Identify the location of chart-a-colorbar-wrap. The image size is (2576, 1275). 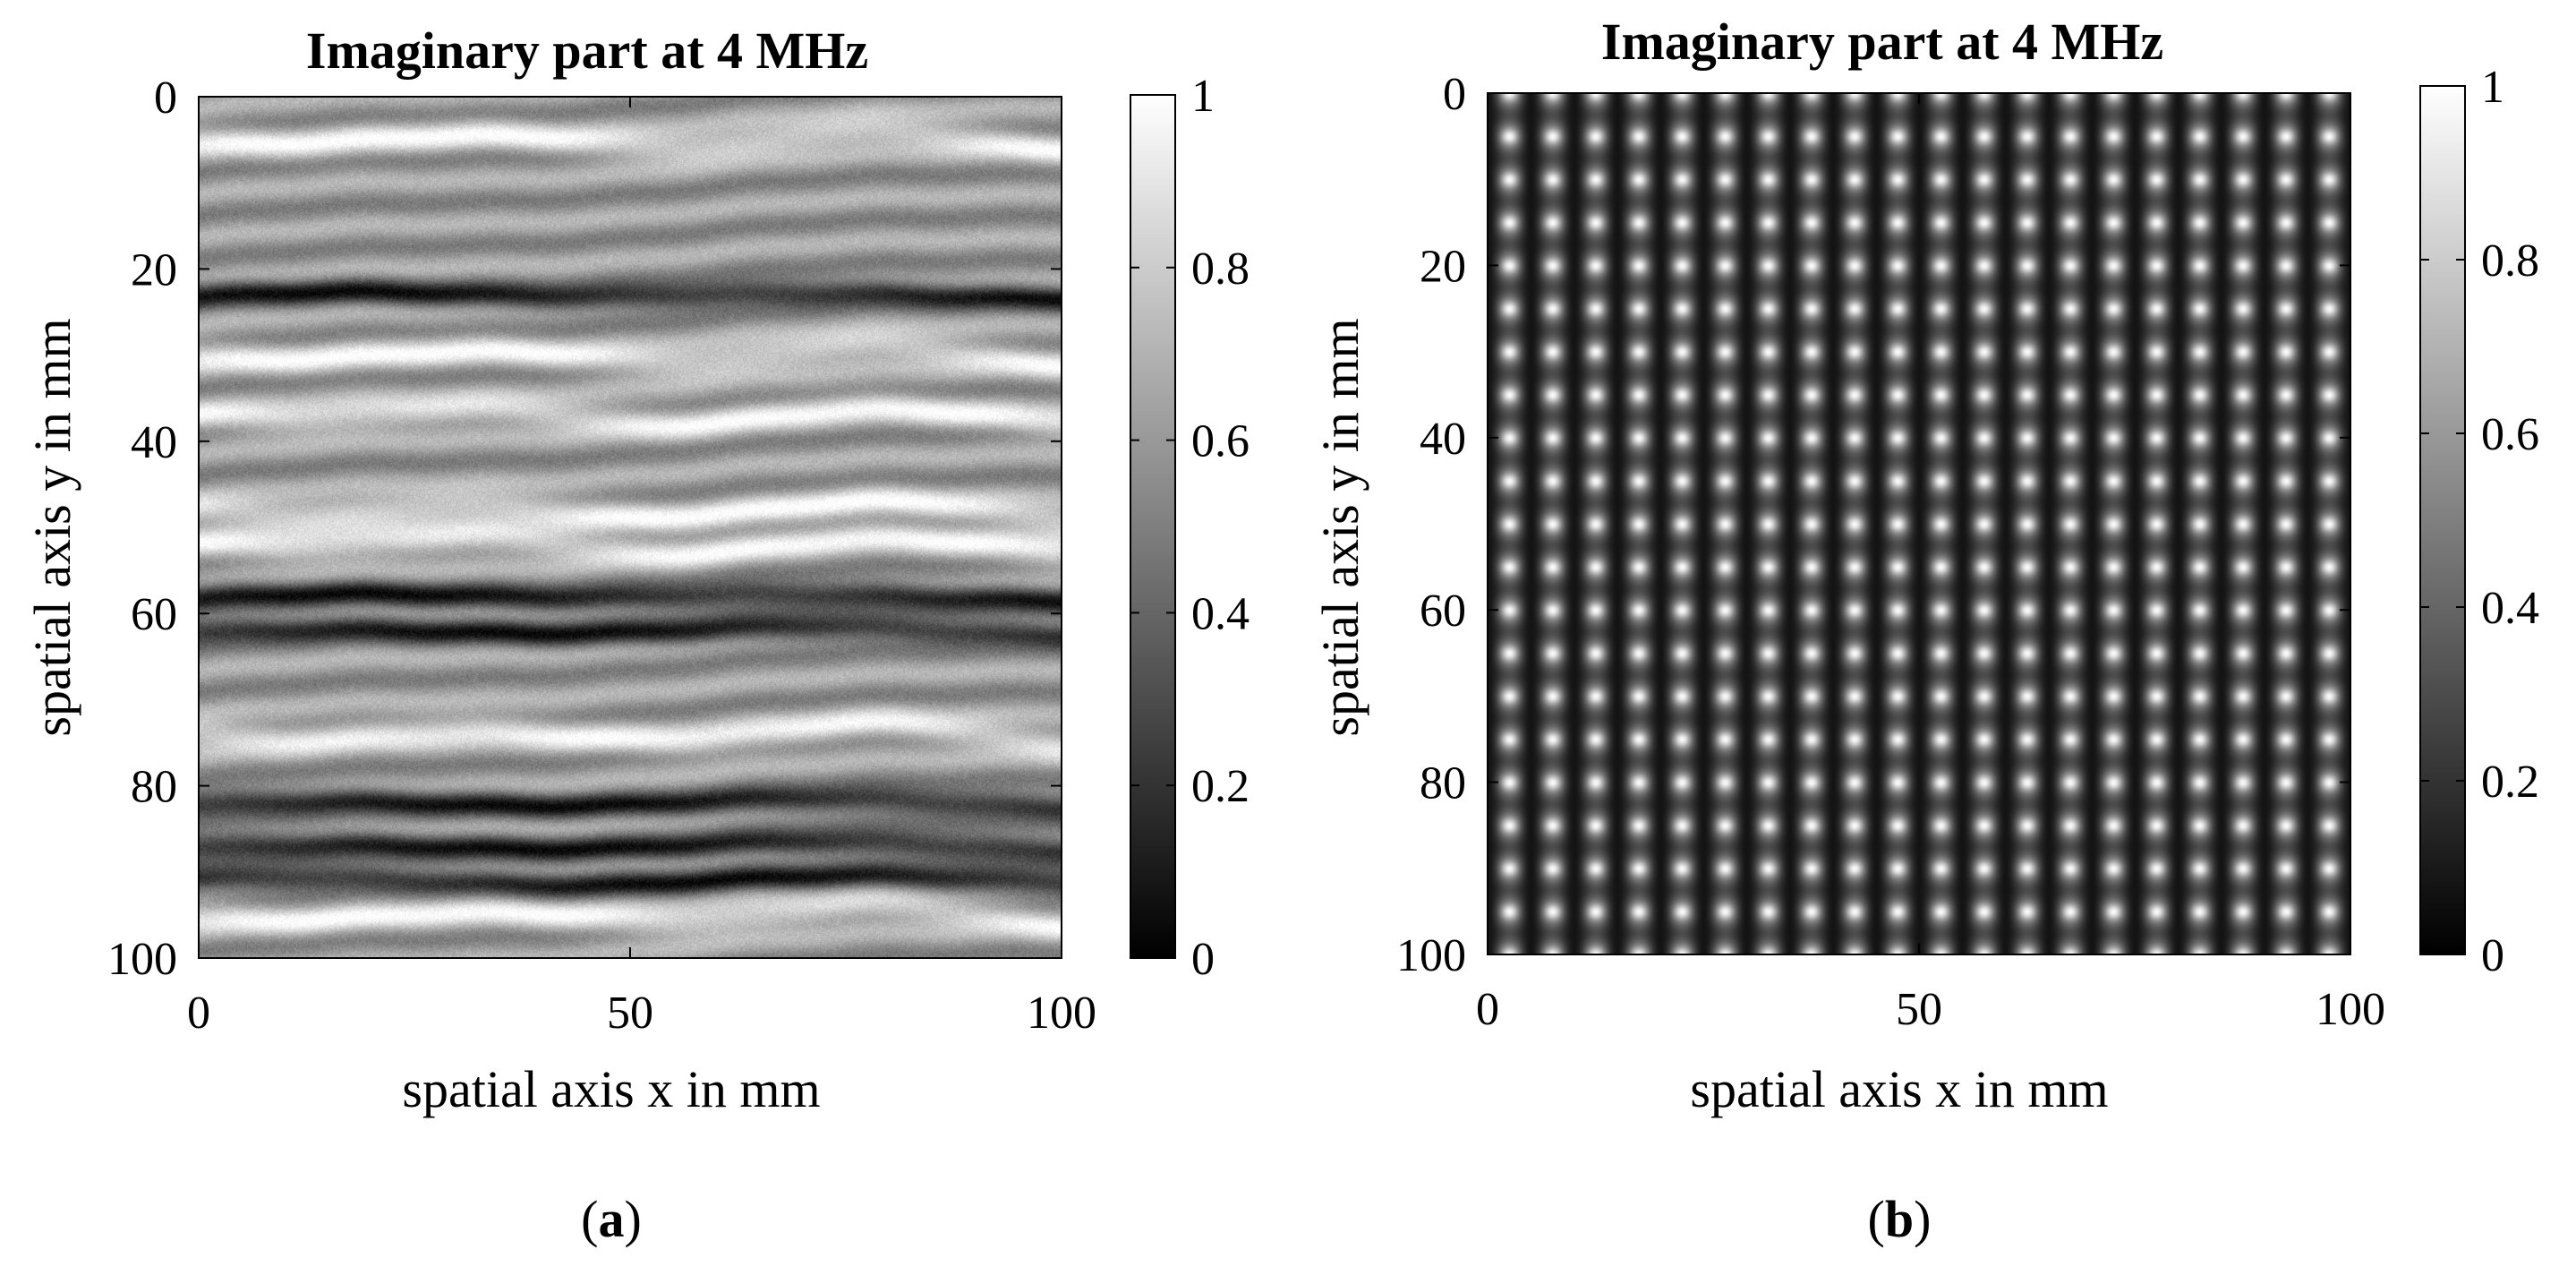
(1152, 526).